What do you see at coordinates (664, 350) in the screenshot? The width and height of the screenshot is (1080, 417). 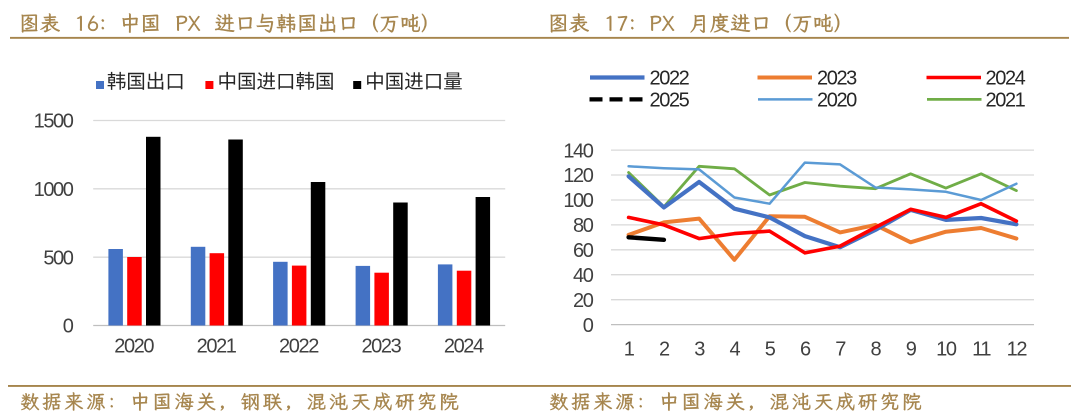 I see `svg-text: 2` at bounding box center [664, 350].